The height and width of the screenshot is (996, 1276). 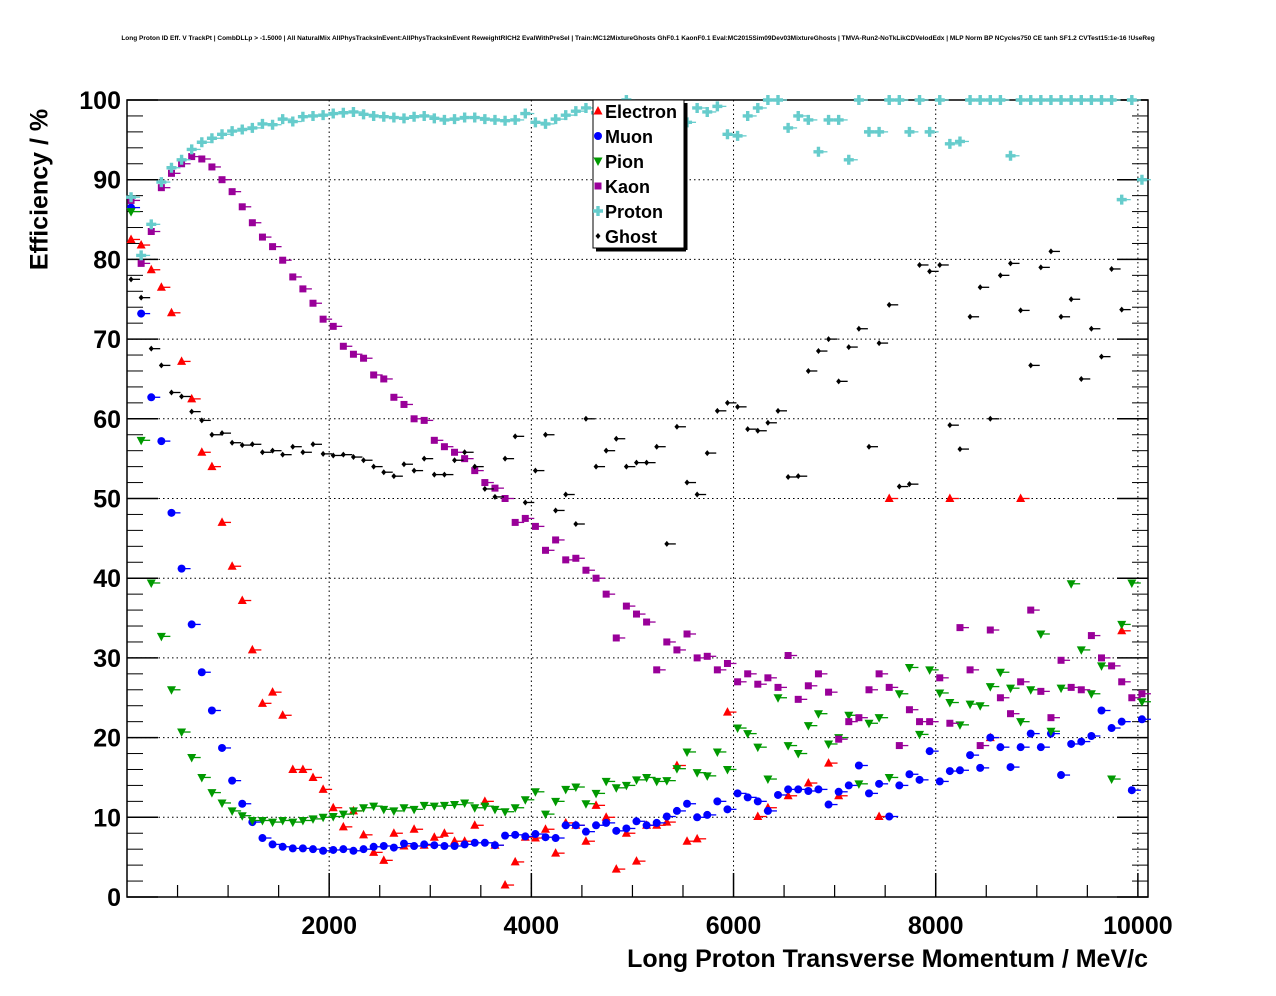 I want to click on series-proton, so click(x=638, y=178).